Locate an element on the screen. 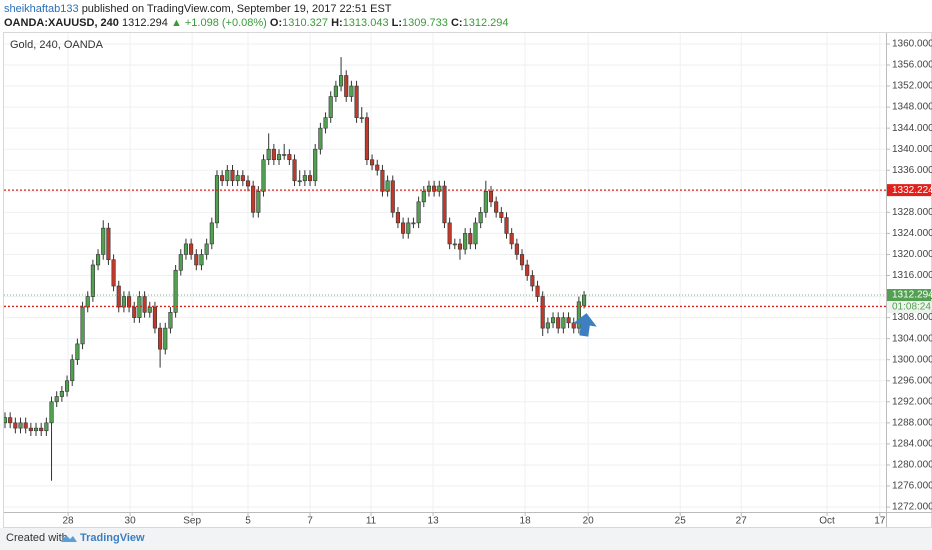  x-tick-label: 18 is located at coordinates (526, 521).